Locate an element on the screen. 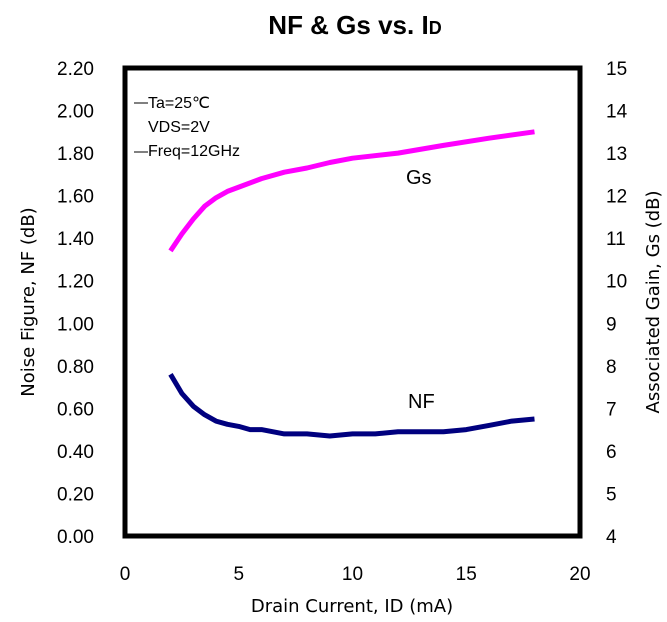 The width and height of the screenshot is (667, 622). y-tick-label-right: 6 is located at coordinates (611, 452).